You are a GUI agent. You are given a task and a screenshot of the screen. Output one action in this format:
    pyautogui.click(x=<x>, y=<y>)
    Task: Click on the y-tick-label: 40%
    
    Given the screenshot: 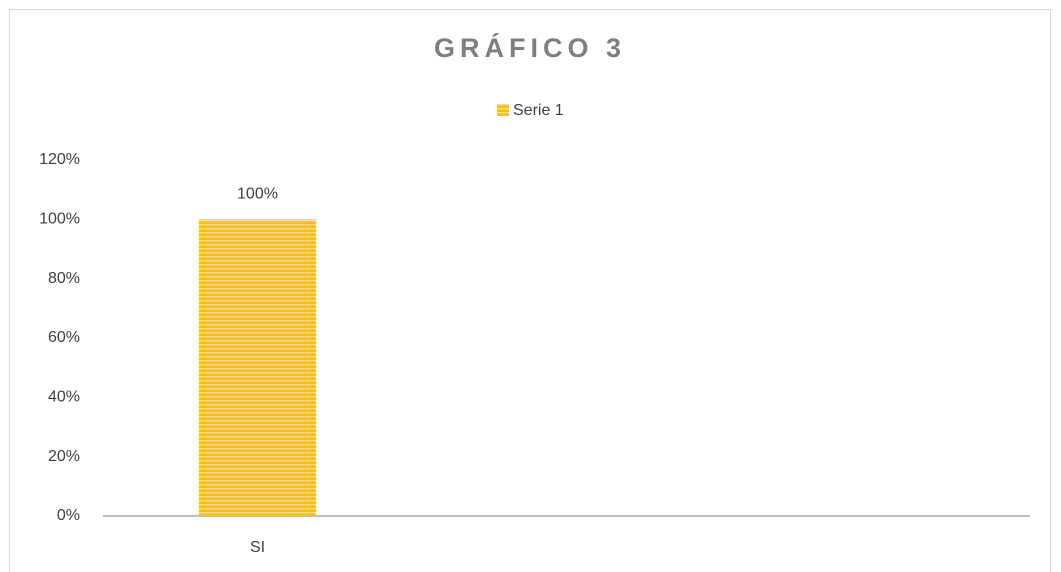 What is the action you would take?
    pyautogui.click(x=64, y=397)
    